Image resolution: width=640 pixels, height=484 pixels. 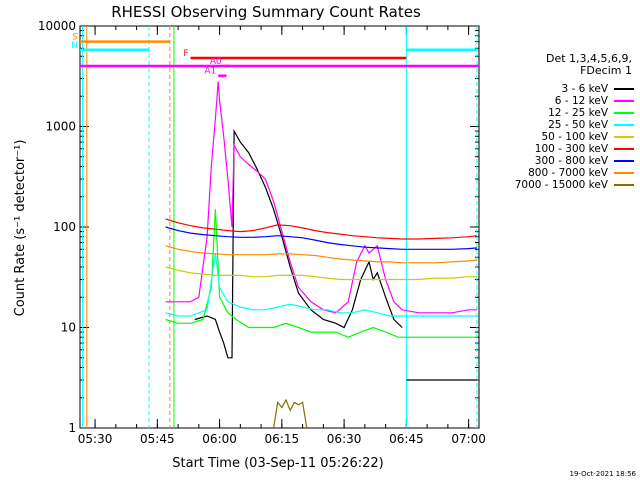 What do you see at coordinates (75, 38) in the screenshot?
I see `state-segment-label: S` at bounding box center [75, 38].